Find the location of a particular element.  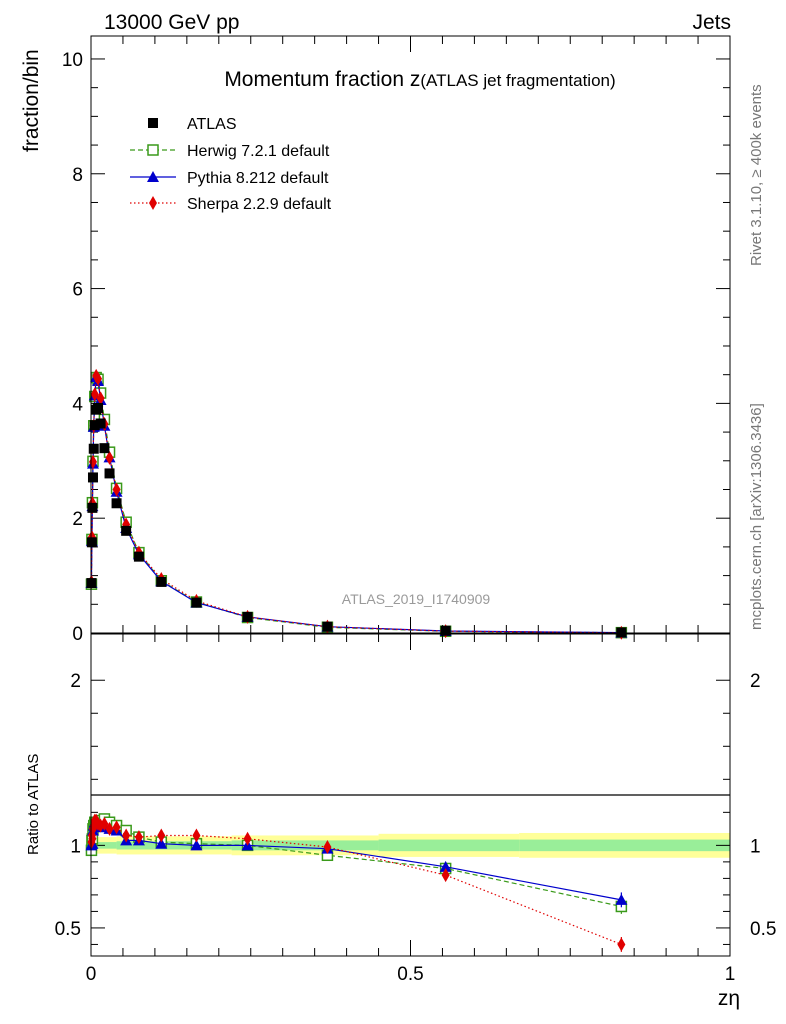

ratio-series-sherpa is located at coordinates (356, 882).